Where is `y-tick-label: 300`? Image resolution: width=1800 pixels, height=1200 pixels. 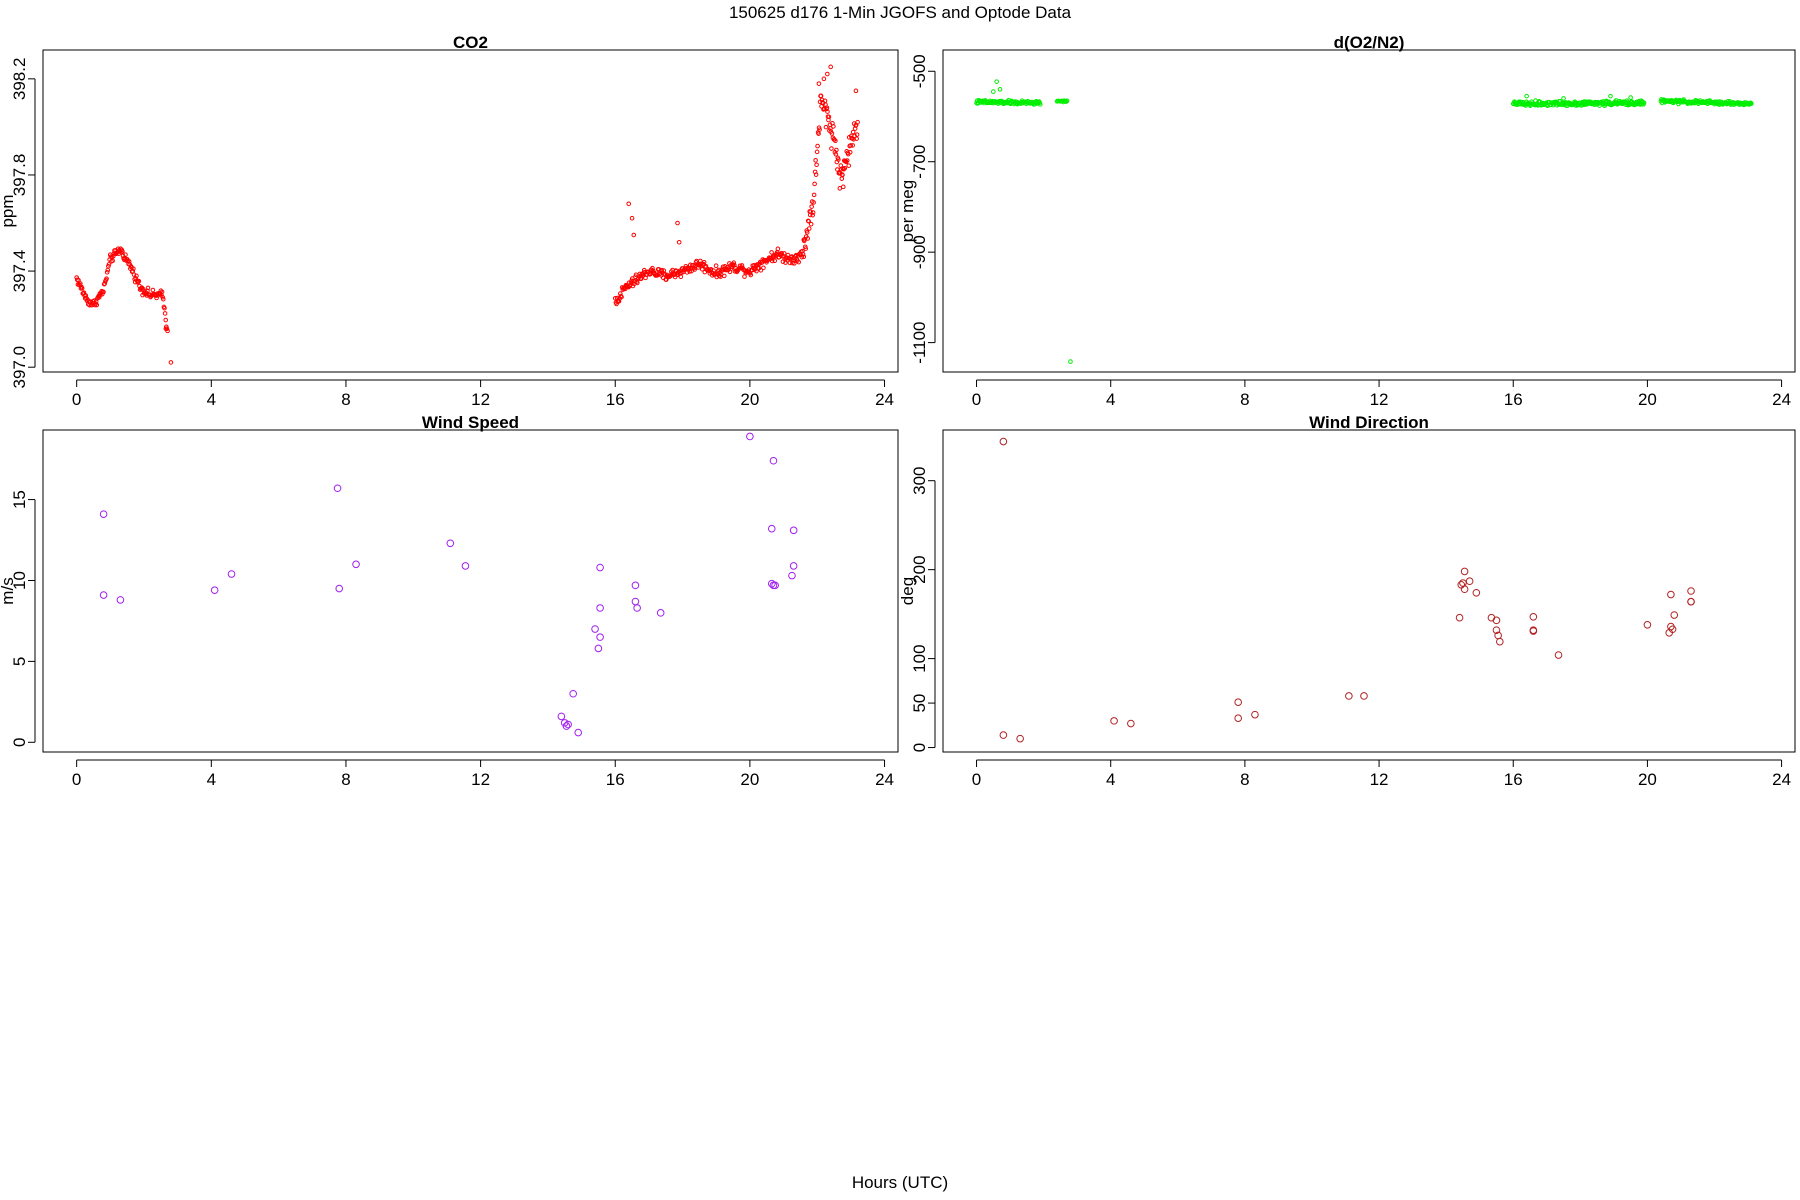
y-tick-label: 300 is located at coordinates (919, 481).